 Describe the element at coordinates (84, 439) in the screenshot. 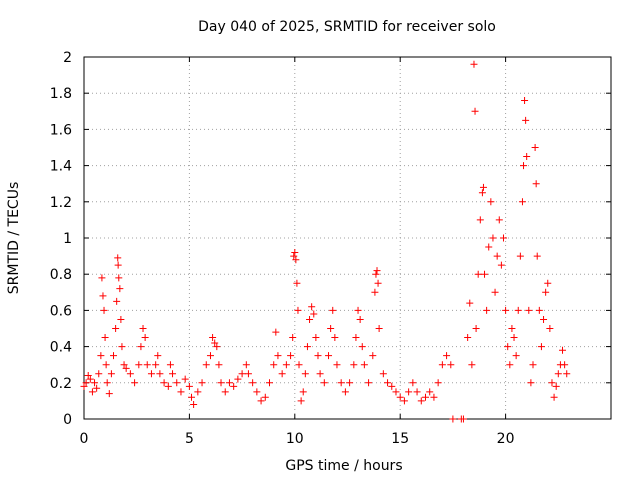

I see `x-tick-label: 0` at that location.